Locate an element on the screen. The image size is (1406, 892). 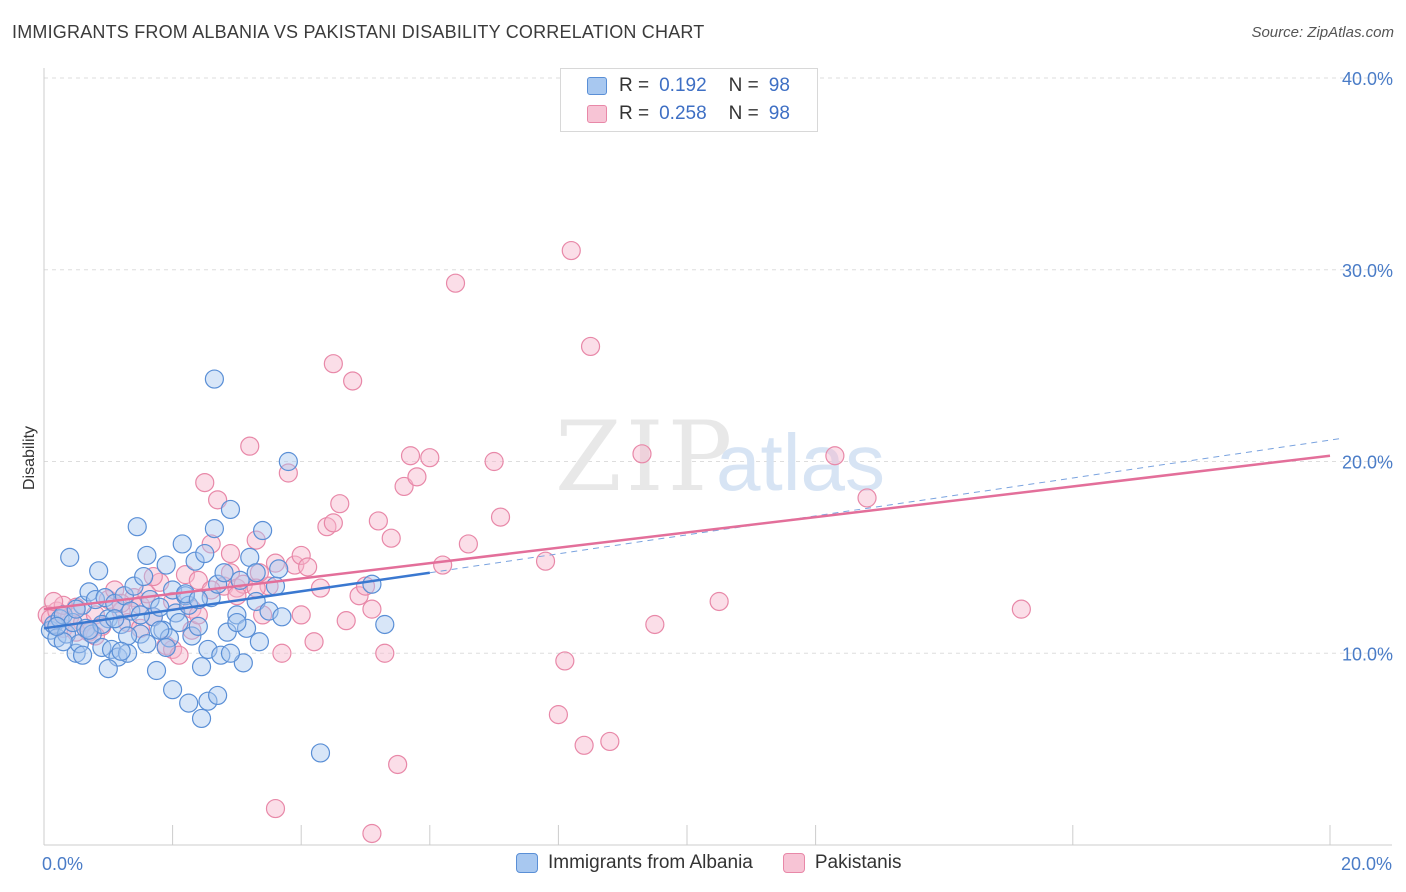
watermark-zip: ZIP is located at coordinates (645, 457).